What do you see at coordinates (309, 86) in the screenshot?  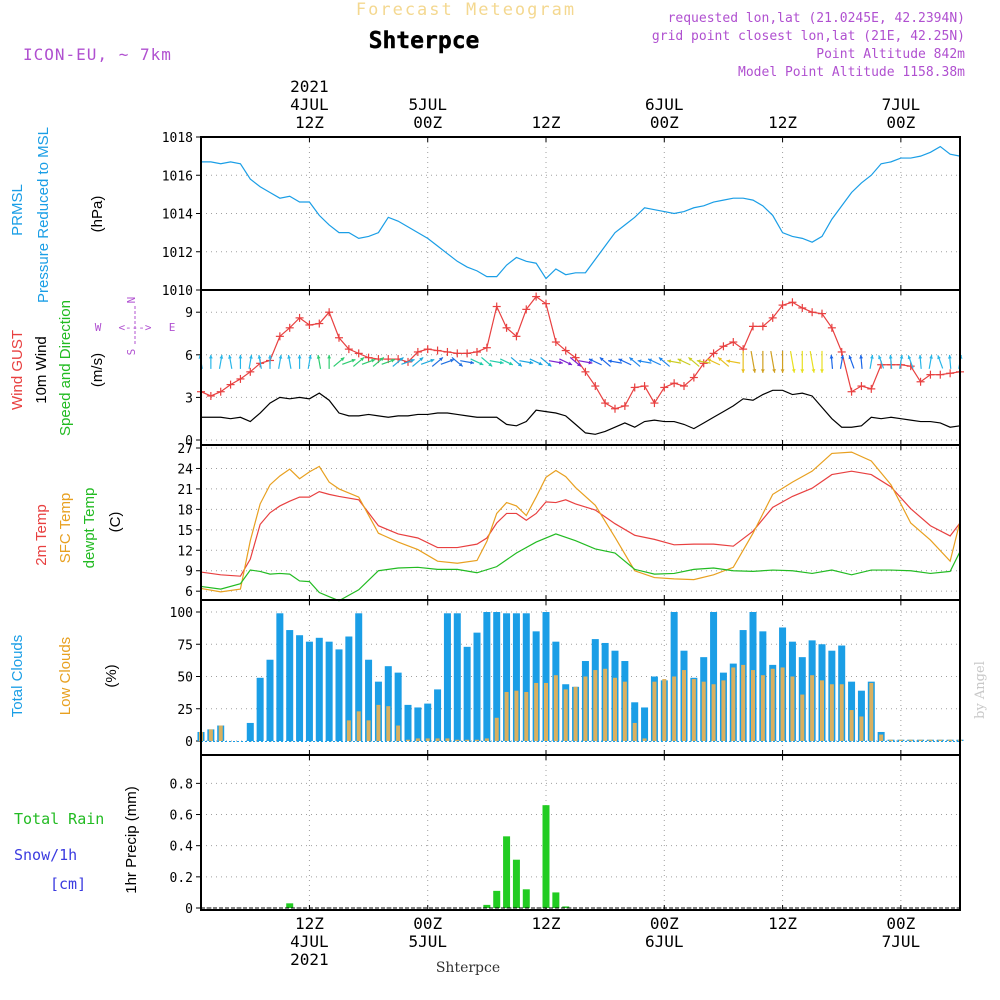 I see `top-tick-label: 2021` at bounding box center [309, 86].